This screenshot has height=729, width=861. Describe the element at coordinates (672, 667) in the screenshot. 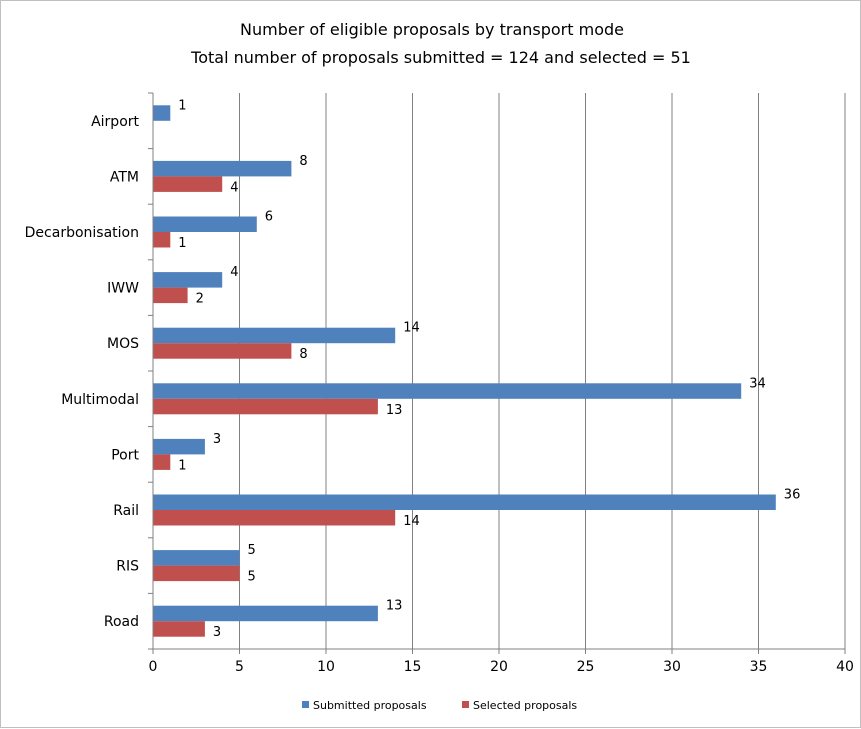

I see `x-tick-label: 30` at that location.